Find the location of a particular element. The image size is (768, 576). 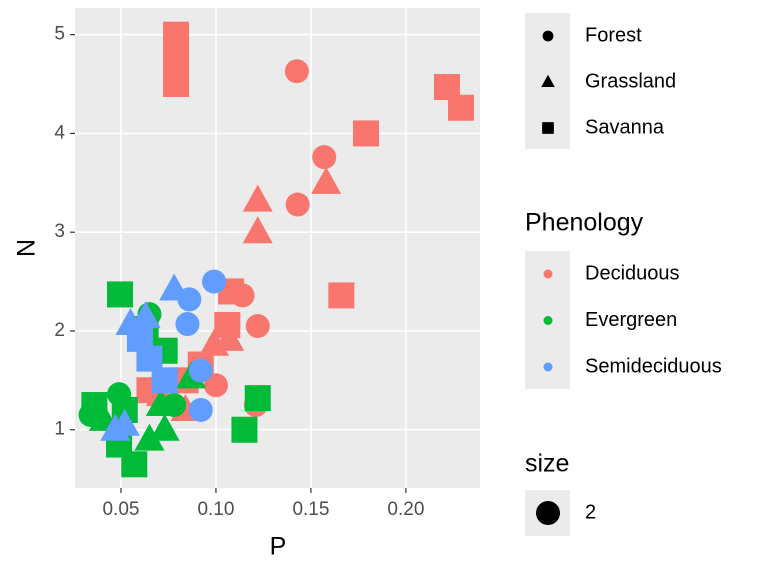

x-axis-title: P is located at coordinates (278, 547).